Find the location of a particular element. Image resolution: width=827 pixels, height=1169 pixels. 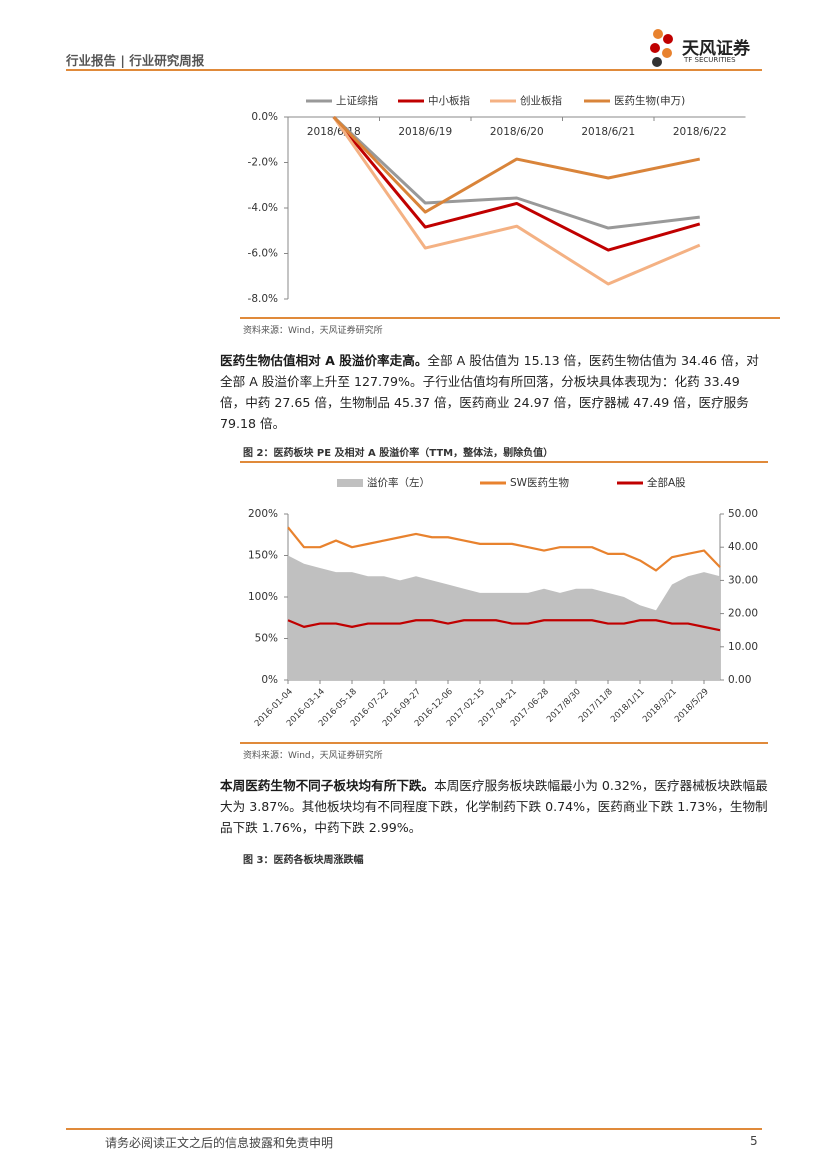

footer-rule is located at coordinates (414, 1129).